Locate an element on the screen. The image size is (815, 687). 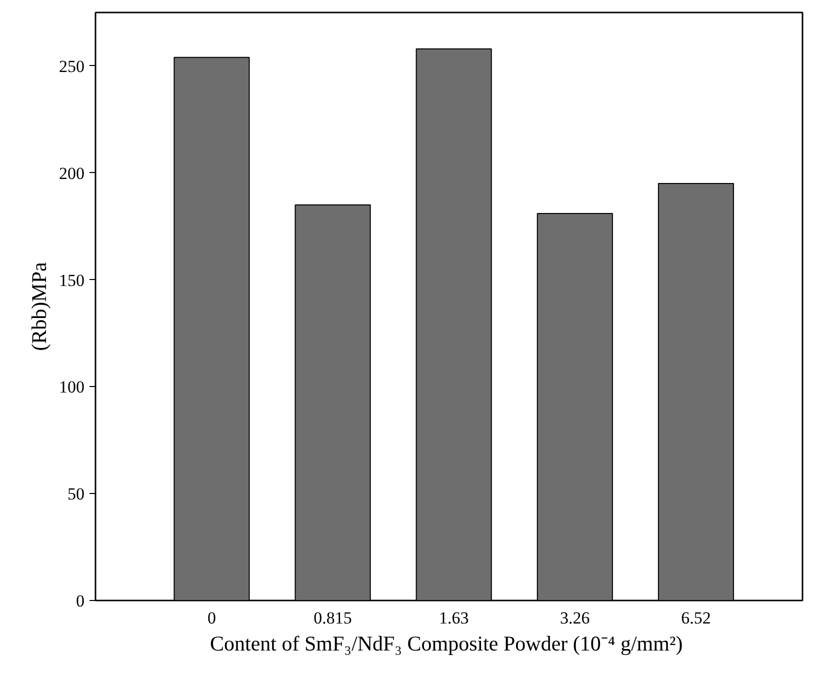
y-tick-label: 250 is located at coordinates (71, 66).